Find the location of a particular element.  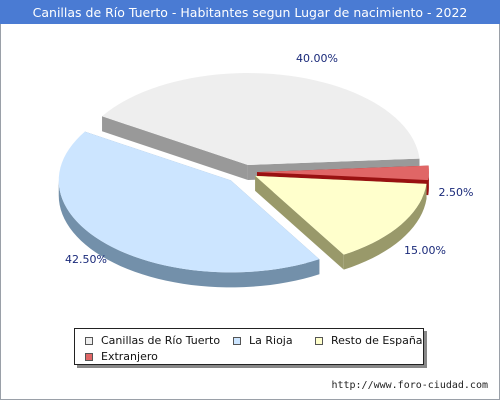

legend-label: Canillas de Río Tuerto is located at coordinates (161, 340).